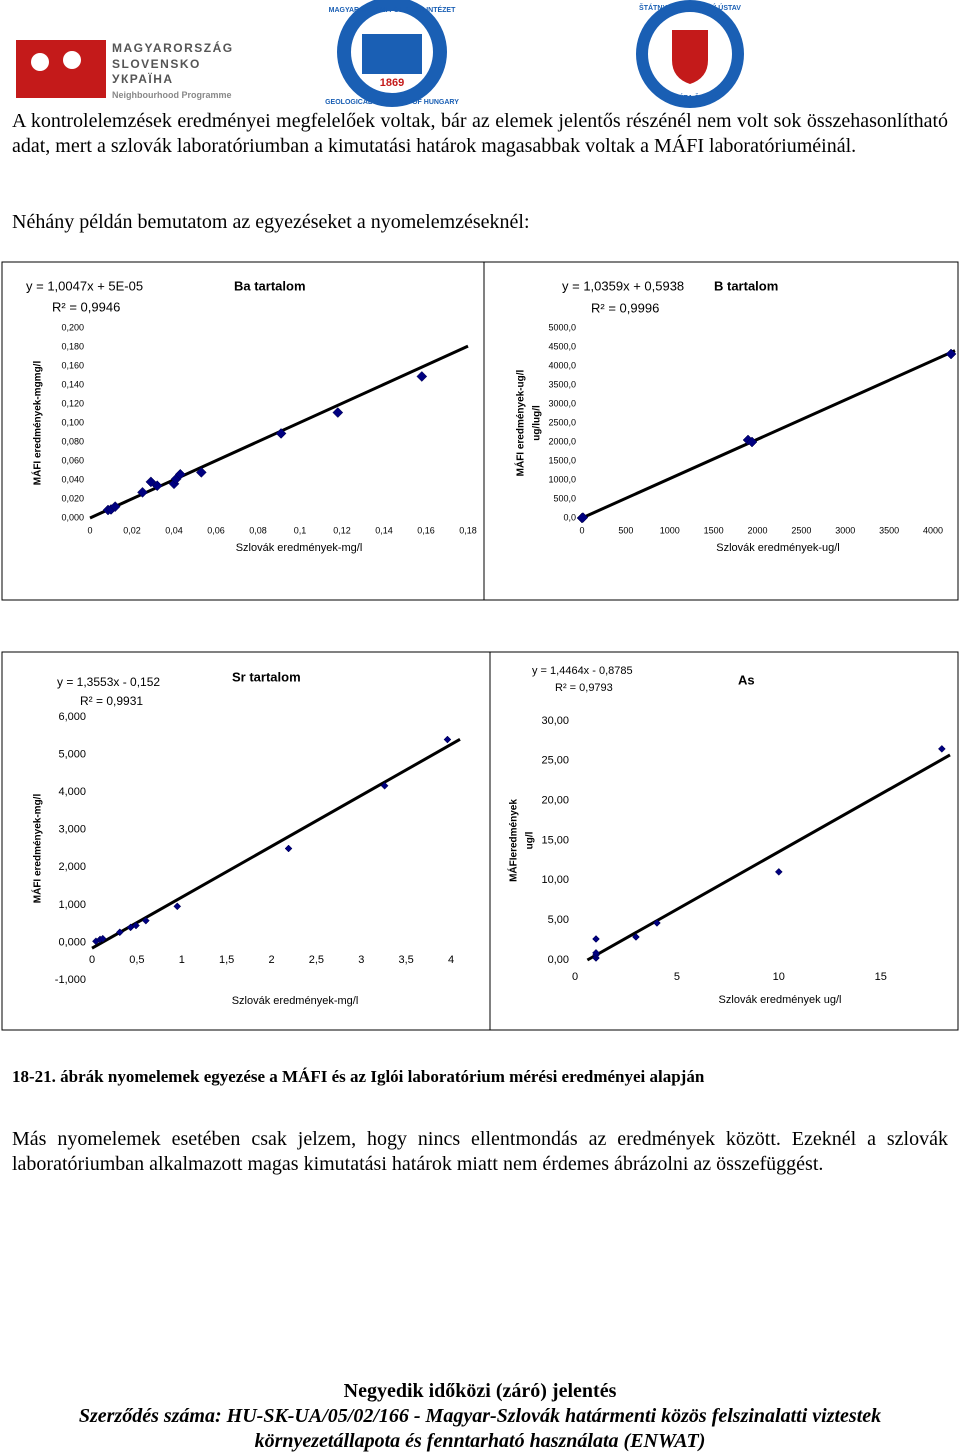  I want to click on y-tick-label: 5000,0, so click(562, 327).